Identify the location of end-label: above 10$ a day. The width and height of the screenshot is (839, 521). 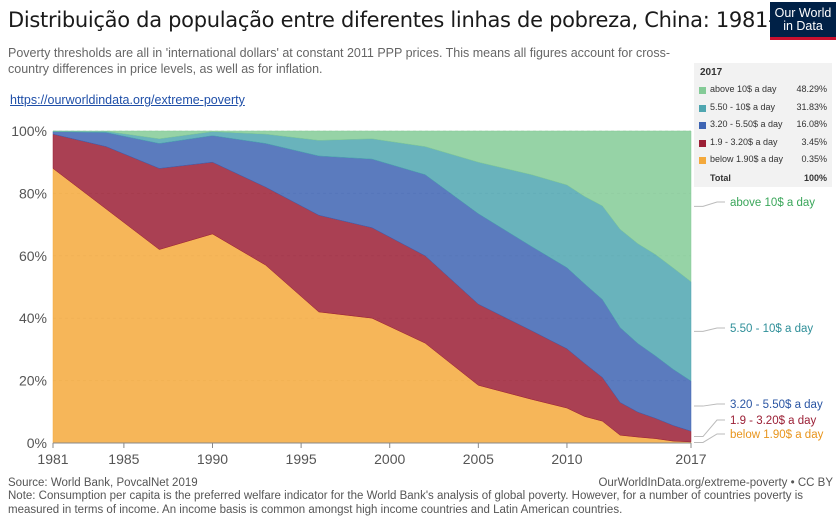
(772, 203).